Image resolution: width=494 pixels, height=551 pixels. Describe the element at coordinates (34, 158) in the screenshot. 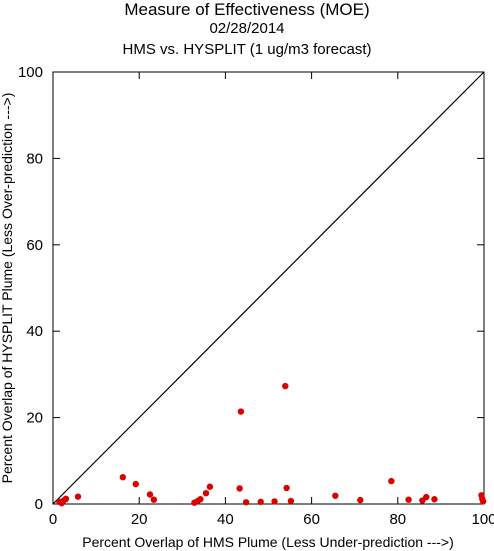

I see `y-tick-label: 80` at that location.